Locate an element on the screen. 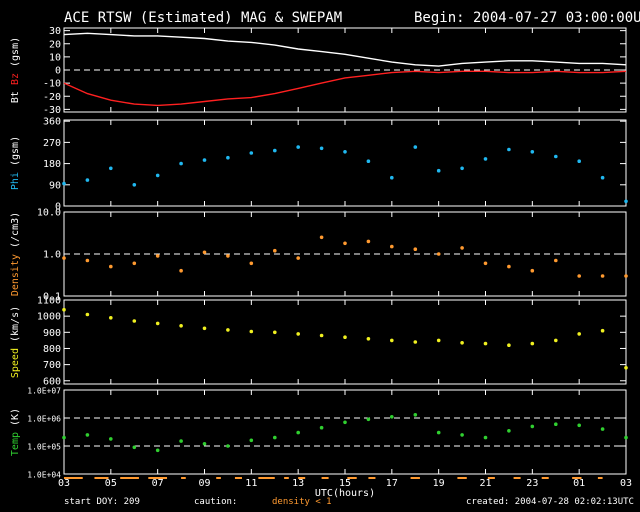  y-axis-label-part: (K) is located at coordinates (15, 420).